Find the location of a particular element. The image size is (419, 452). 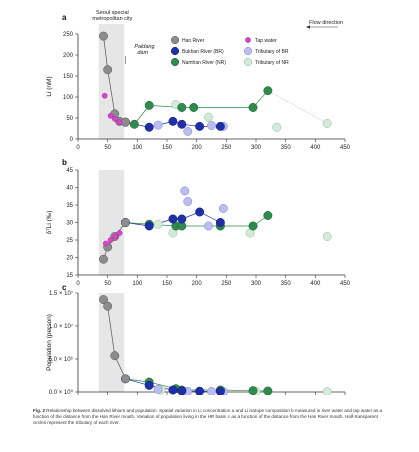

y-axis-title: δ7Li (‰) is located at coordinates (49, 223).